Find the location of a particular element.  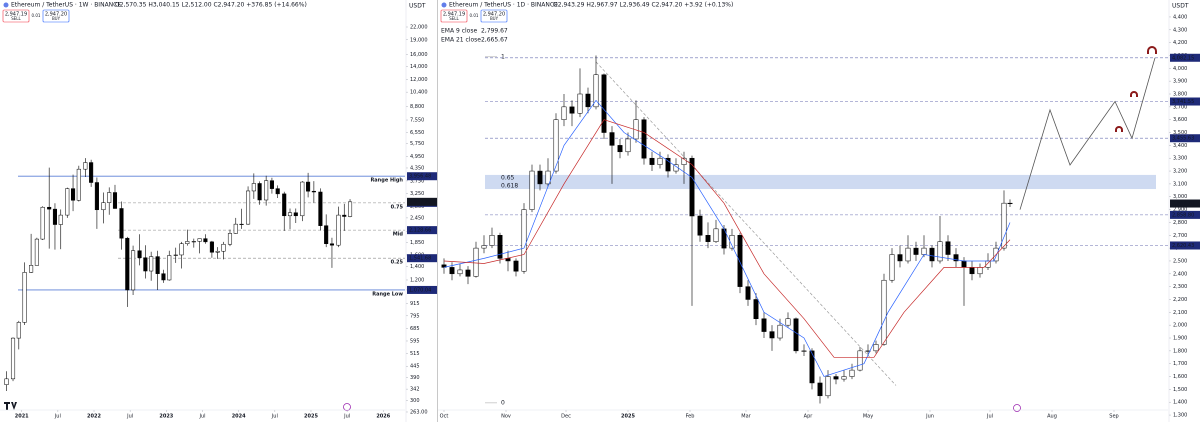

y-tick-label: 7,550 is located at coordinates (417, 121).